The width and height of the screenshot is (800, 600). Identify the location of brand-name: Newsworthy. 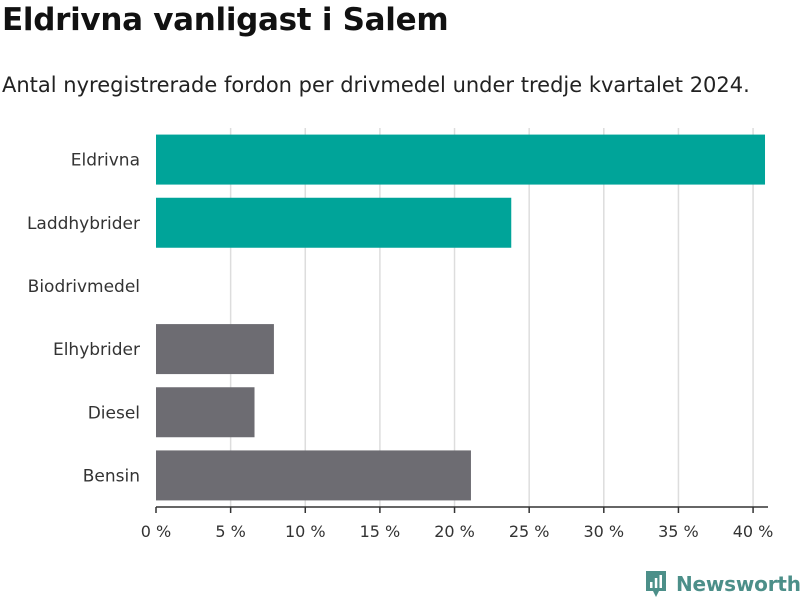
(738, 584).